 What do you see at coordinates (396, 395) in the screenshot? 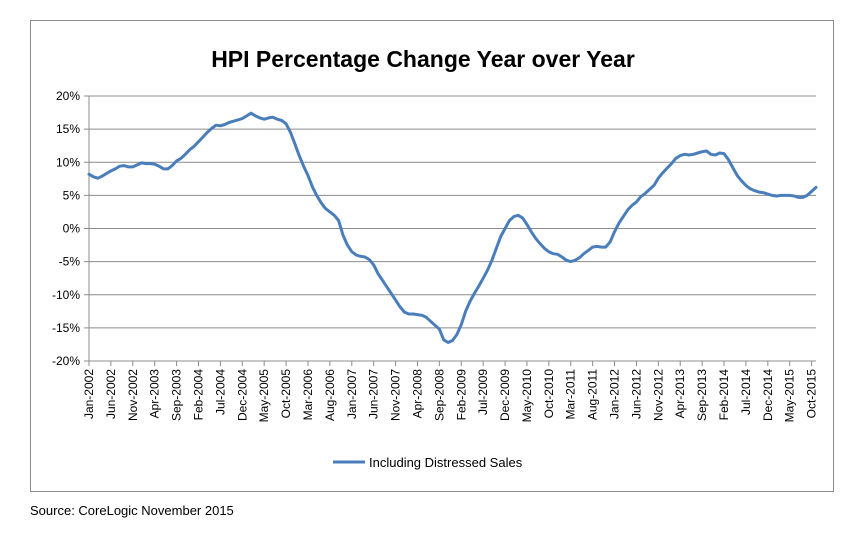
I see `x-tick-label: Nov-2007` at bounding box center [396, 395].